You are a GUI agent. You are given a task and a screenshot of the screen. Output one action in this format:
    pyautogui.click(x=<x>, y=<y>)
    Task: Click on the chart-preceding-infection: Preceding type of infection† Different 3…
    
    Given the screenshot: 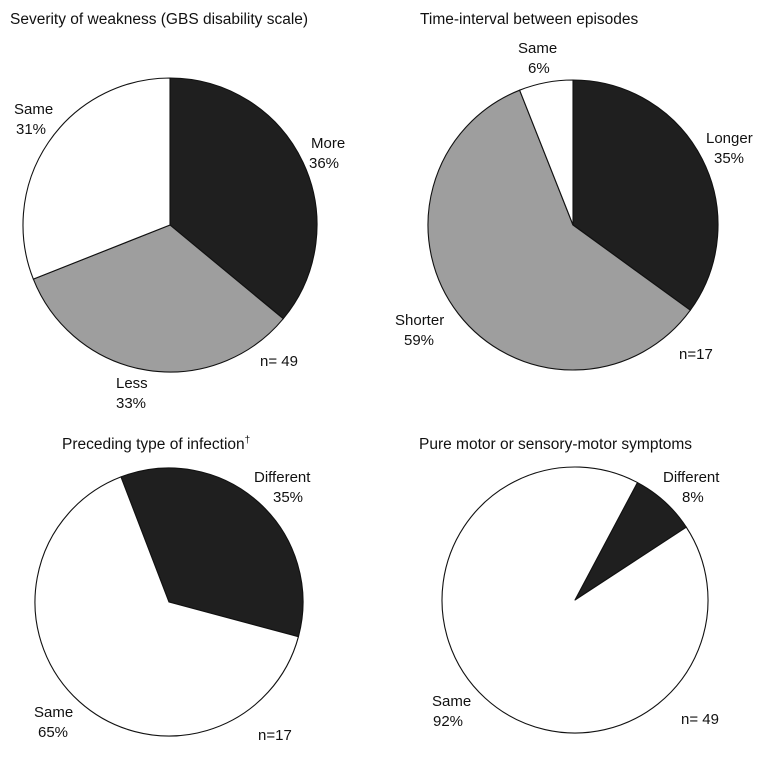 What is the action you would take?
    pyautogui.click(x=172, y=589)
    